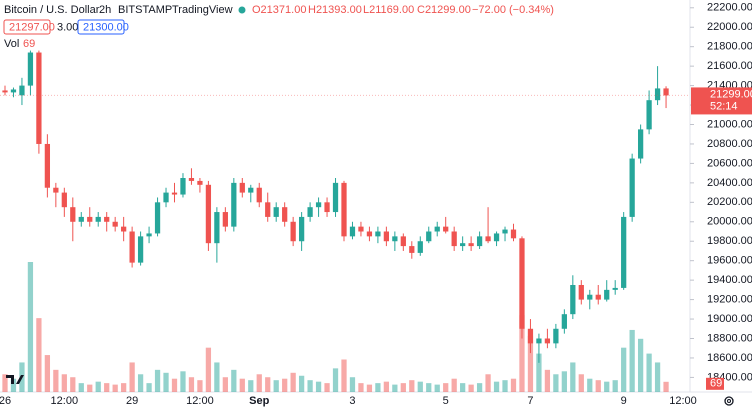 The height and width of the screenshot is (409, 752). I want to click on y-tick-label: 22000.00, so click(729, 27).